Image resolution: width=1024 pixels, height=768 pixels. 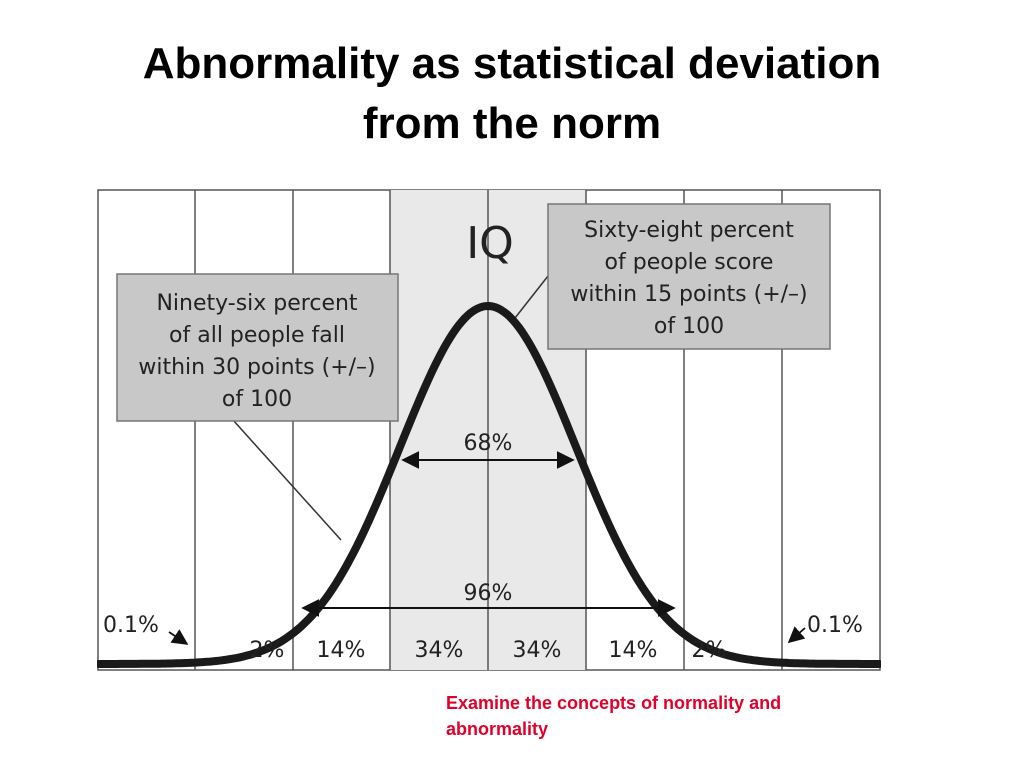 I want to click on iq-heading: IQ, so click(x=490, y=243).